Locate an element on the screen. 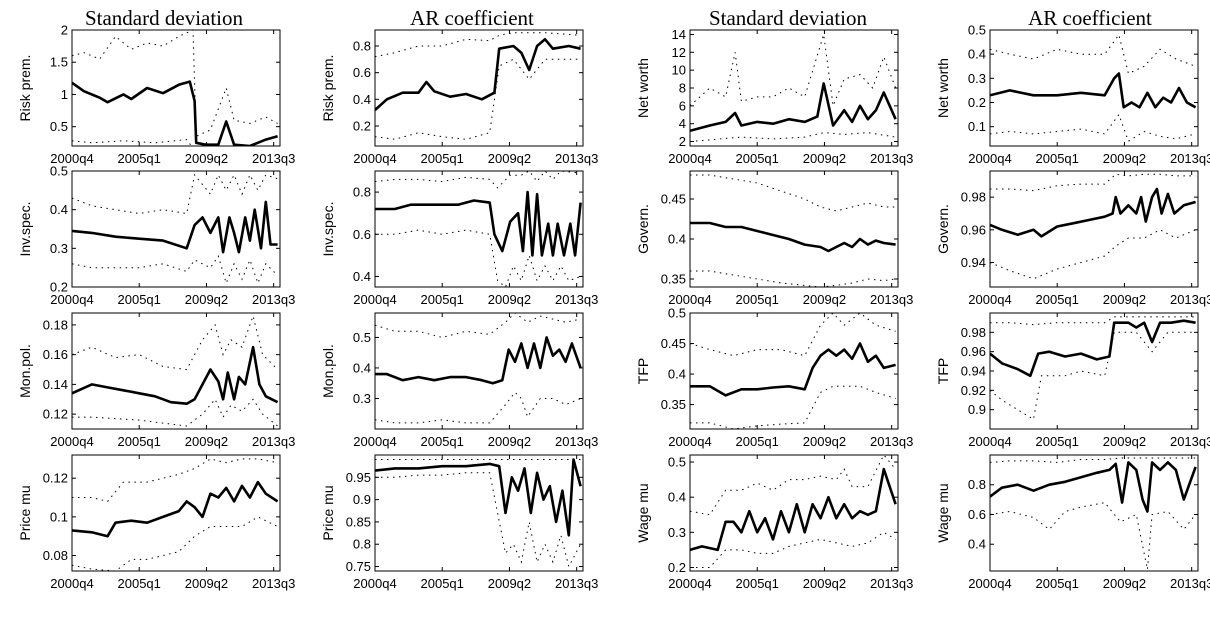 This screenshot has height=630, width=1210. y-tick-label: 0.8 is located at coordinates (362, 46).